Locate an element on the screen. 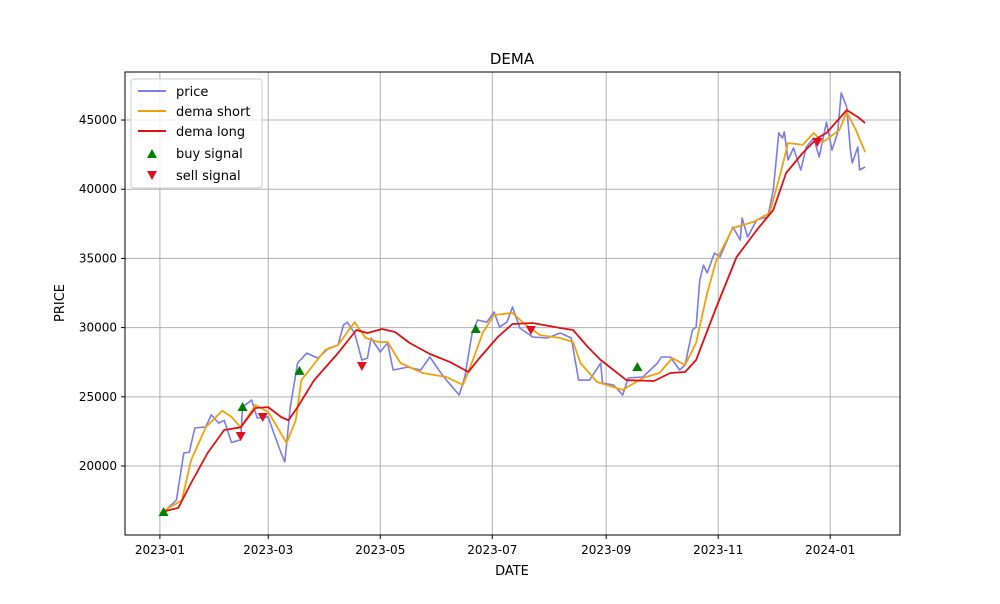 This screenshot has height=604, width=1000. y-tick-label: 30000 is located at coordinates (98, 328).